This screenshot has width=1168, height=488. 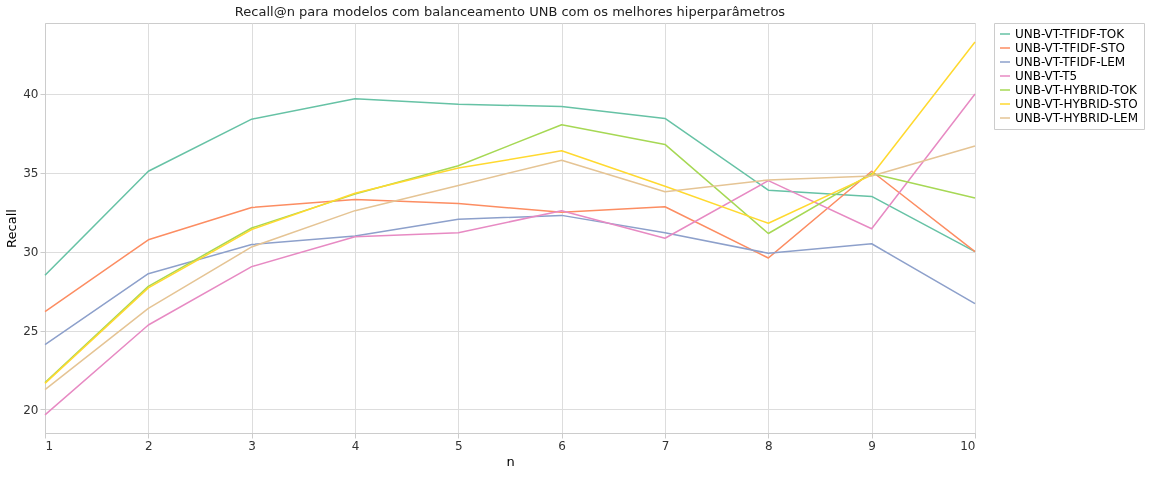 What do you see at coordinates (968, 445) in the screenshot?
I see `x-tick-label: 10` at bounding box center [968, 445].